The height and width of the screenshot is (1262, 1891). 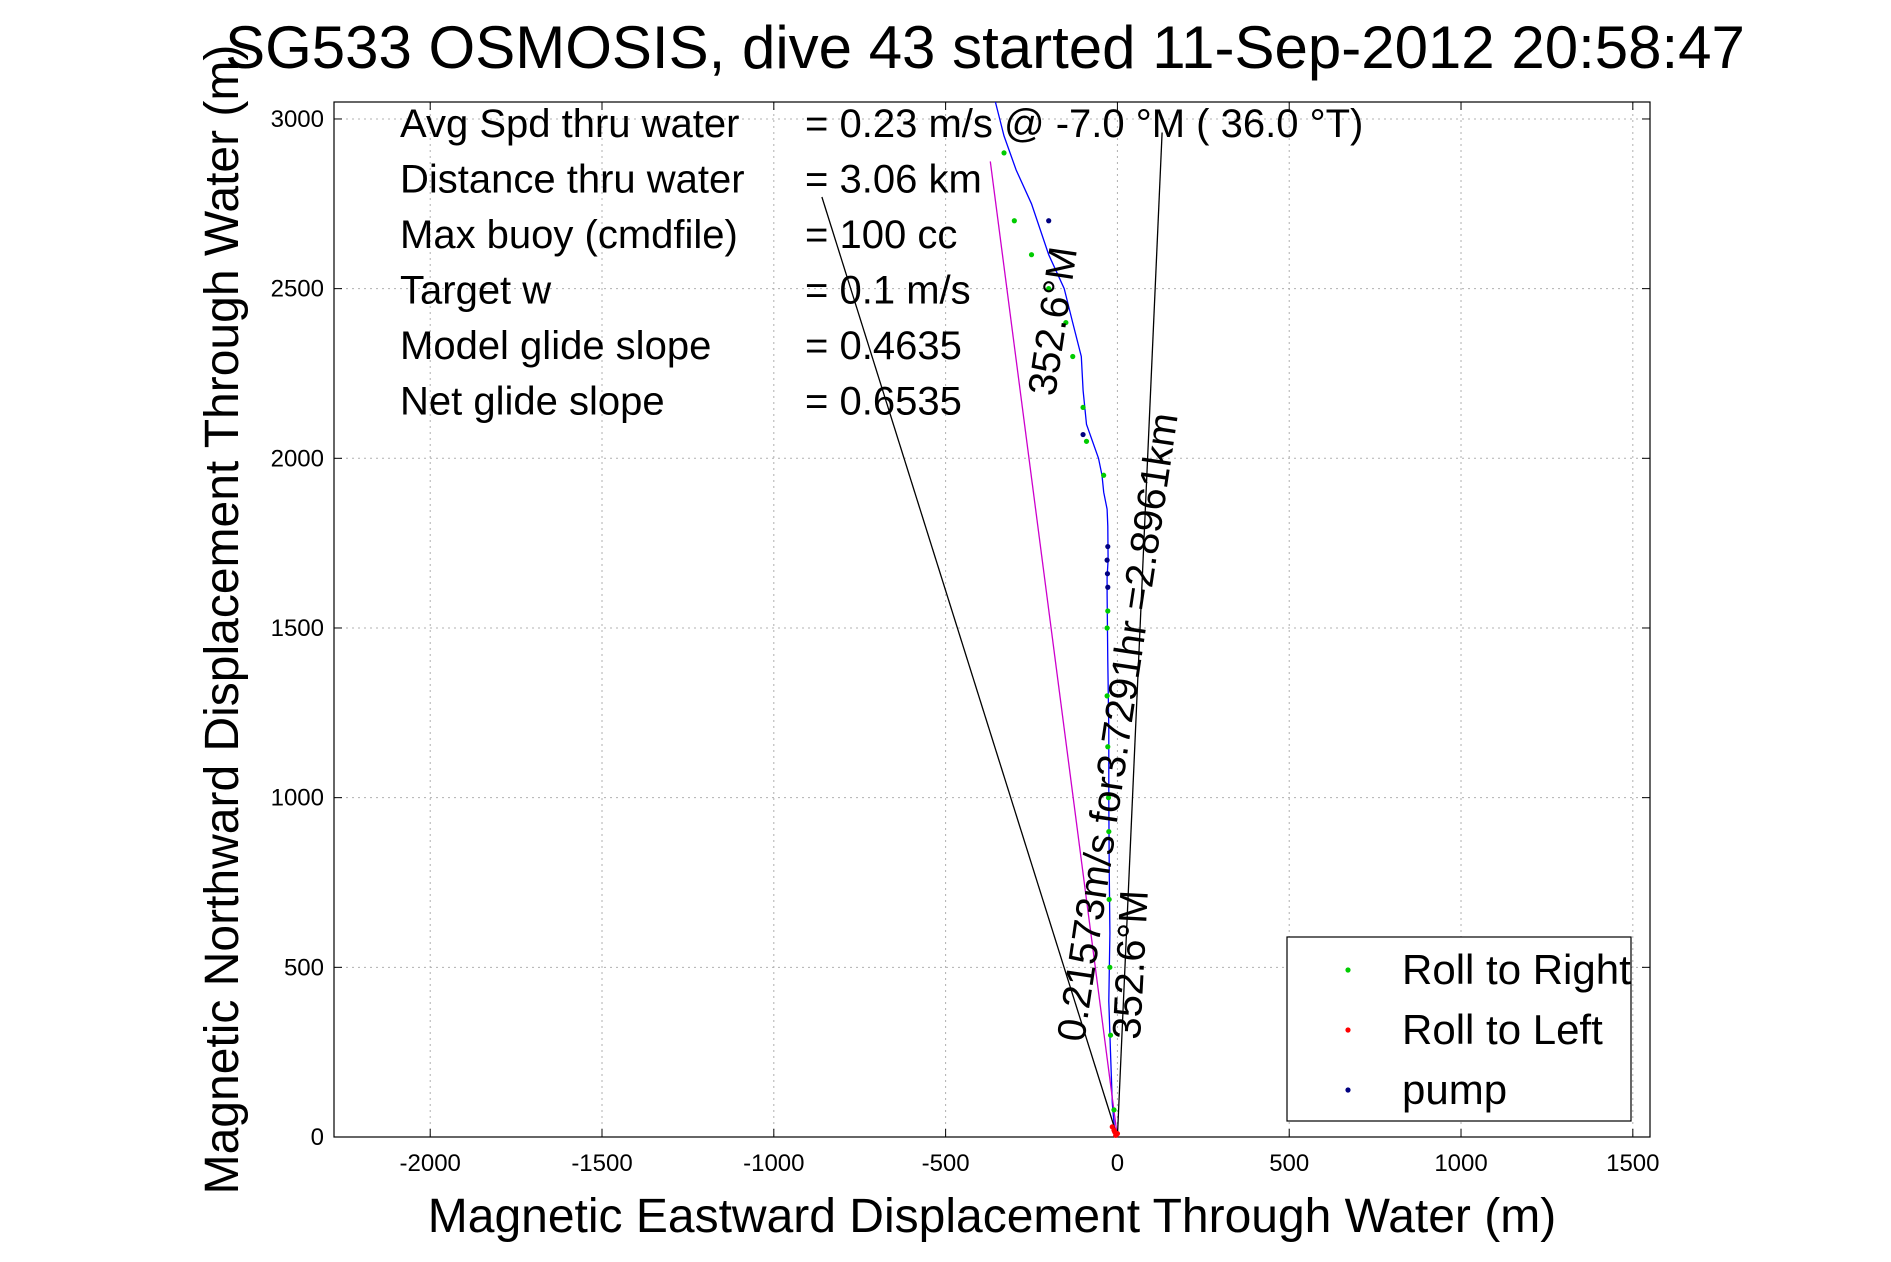 What do you see at coordinates (1289, 1163) in the screenshot?
I see `x-tick-label: 500` at bounding box center [1289, 1163].